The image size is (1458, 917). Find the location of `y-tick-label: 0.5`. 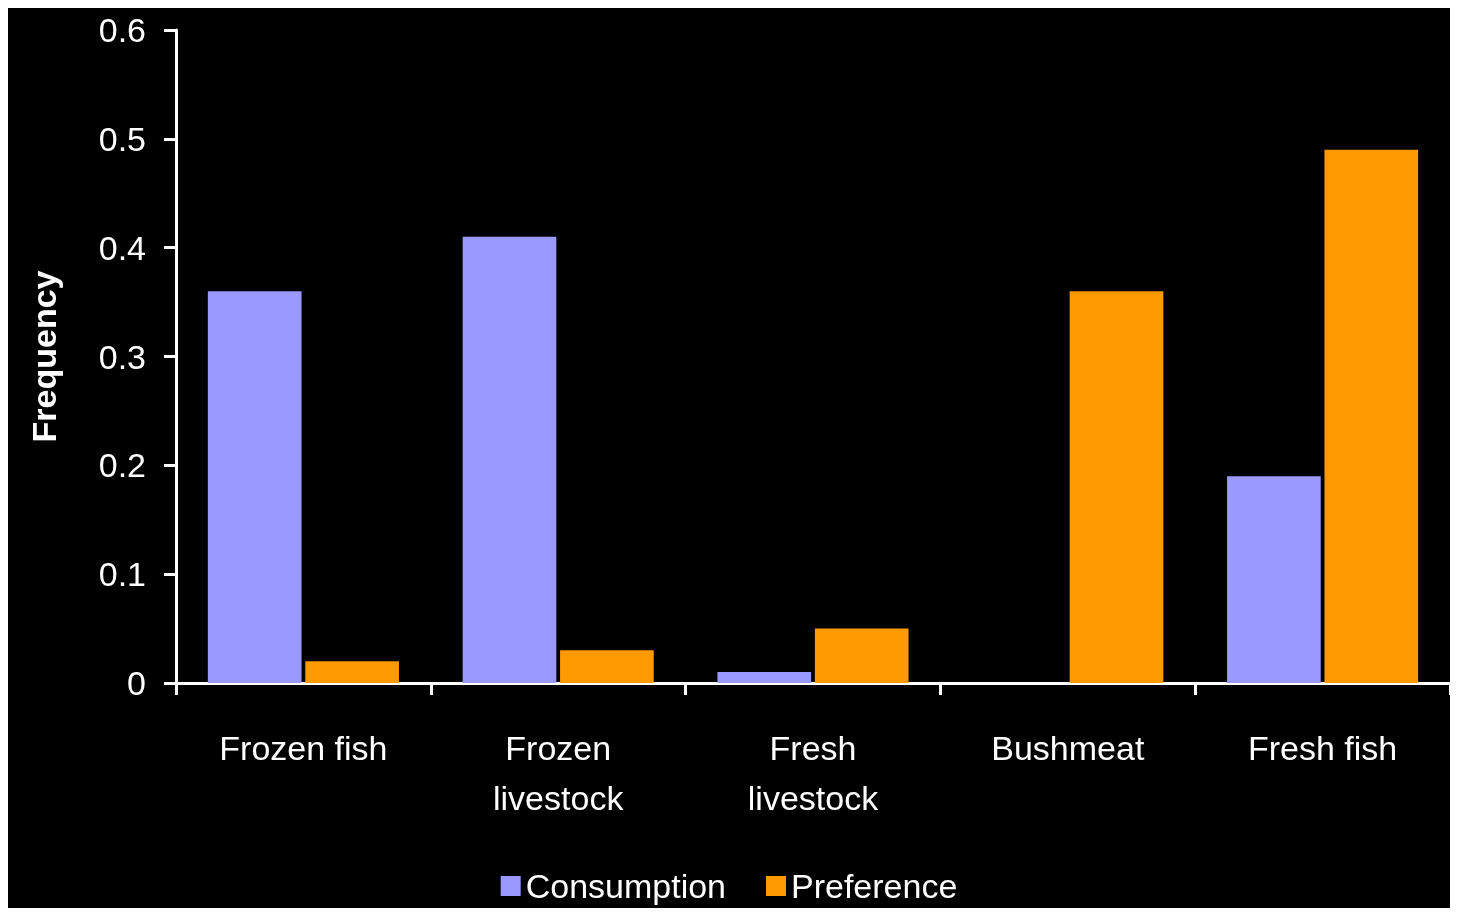

y-tick-label: 0.5 is located at coordinates (122, 138).